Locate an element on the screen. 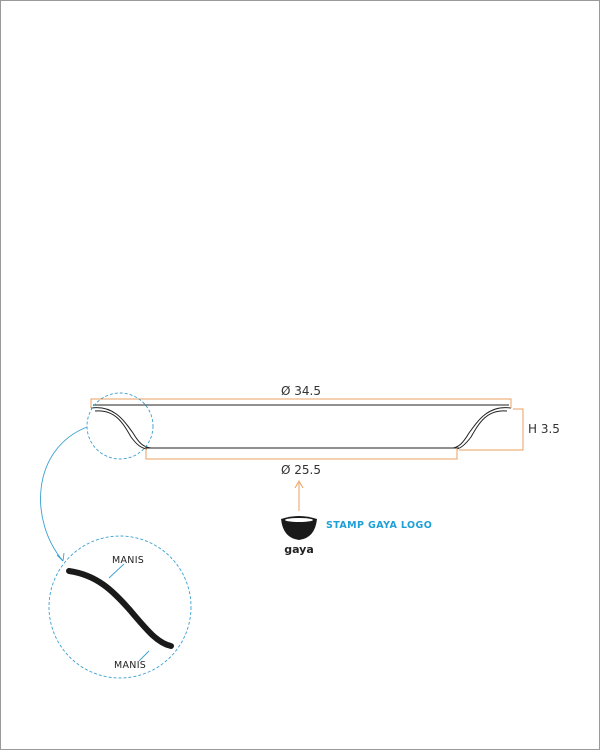  plate-right-wall-outer is located at coordinates (482, 428).